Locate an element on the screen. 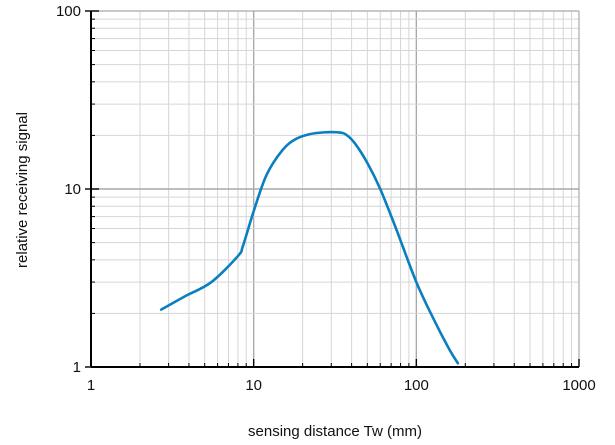 This screenshot has width=615, height=445. x-tick-label: 100 is located at coordinates (416, 385).